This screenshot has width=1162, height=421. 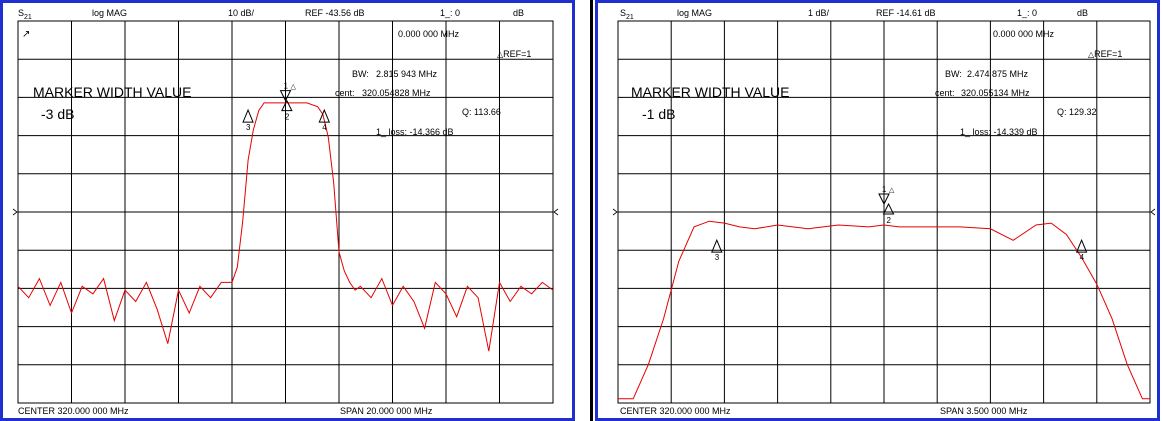 What do you see at coordinates (286, 86) in the screenshot?
I see `left-marker-1-label: 1` at bounding box center [286, 86].